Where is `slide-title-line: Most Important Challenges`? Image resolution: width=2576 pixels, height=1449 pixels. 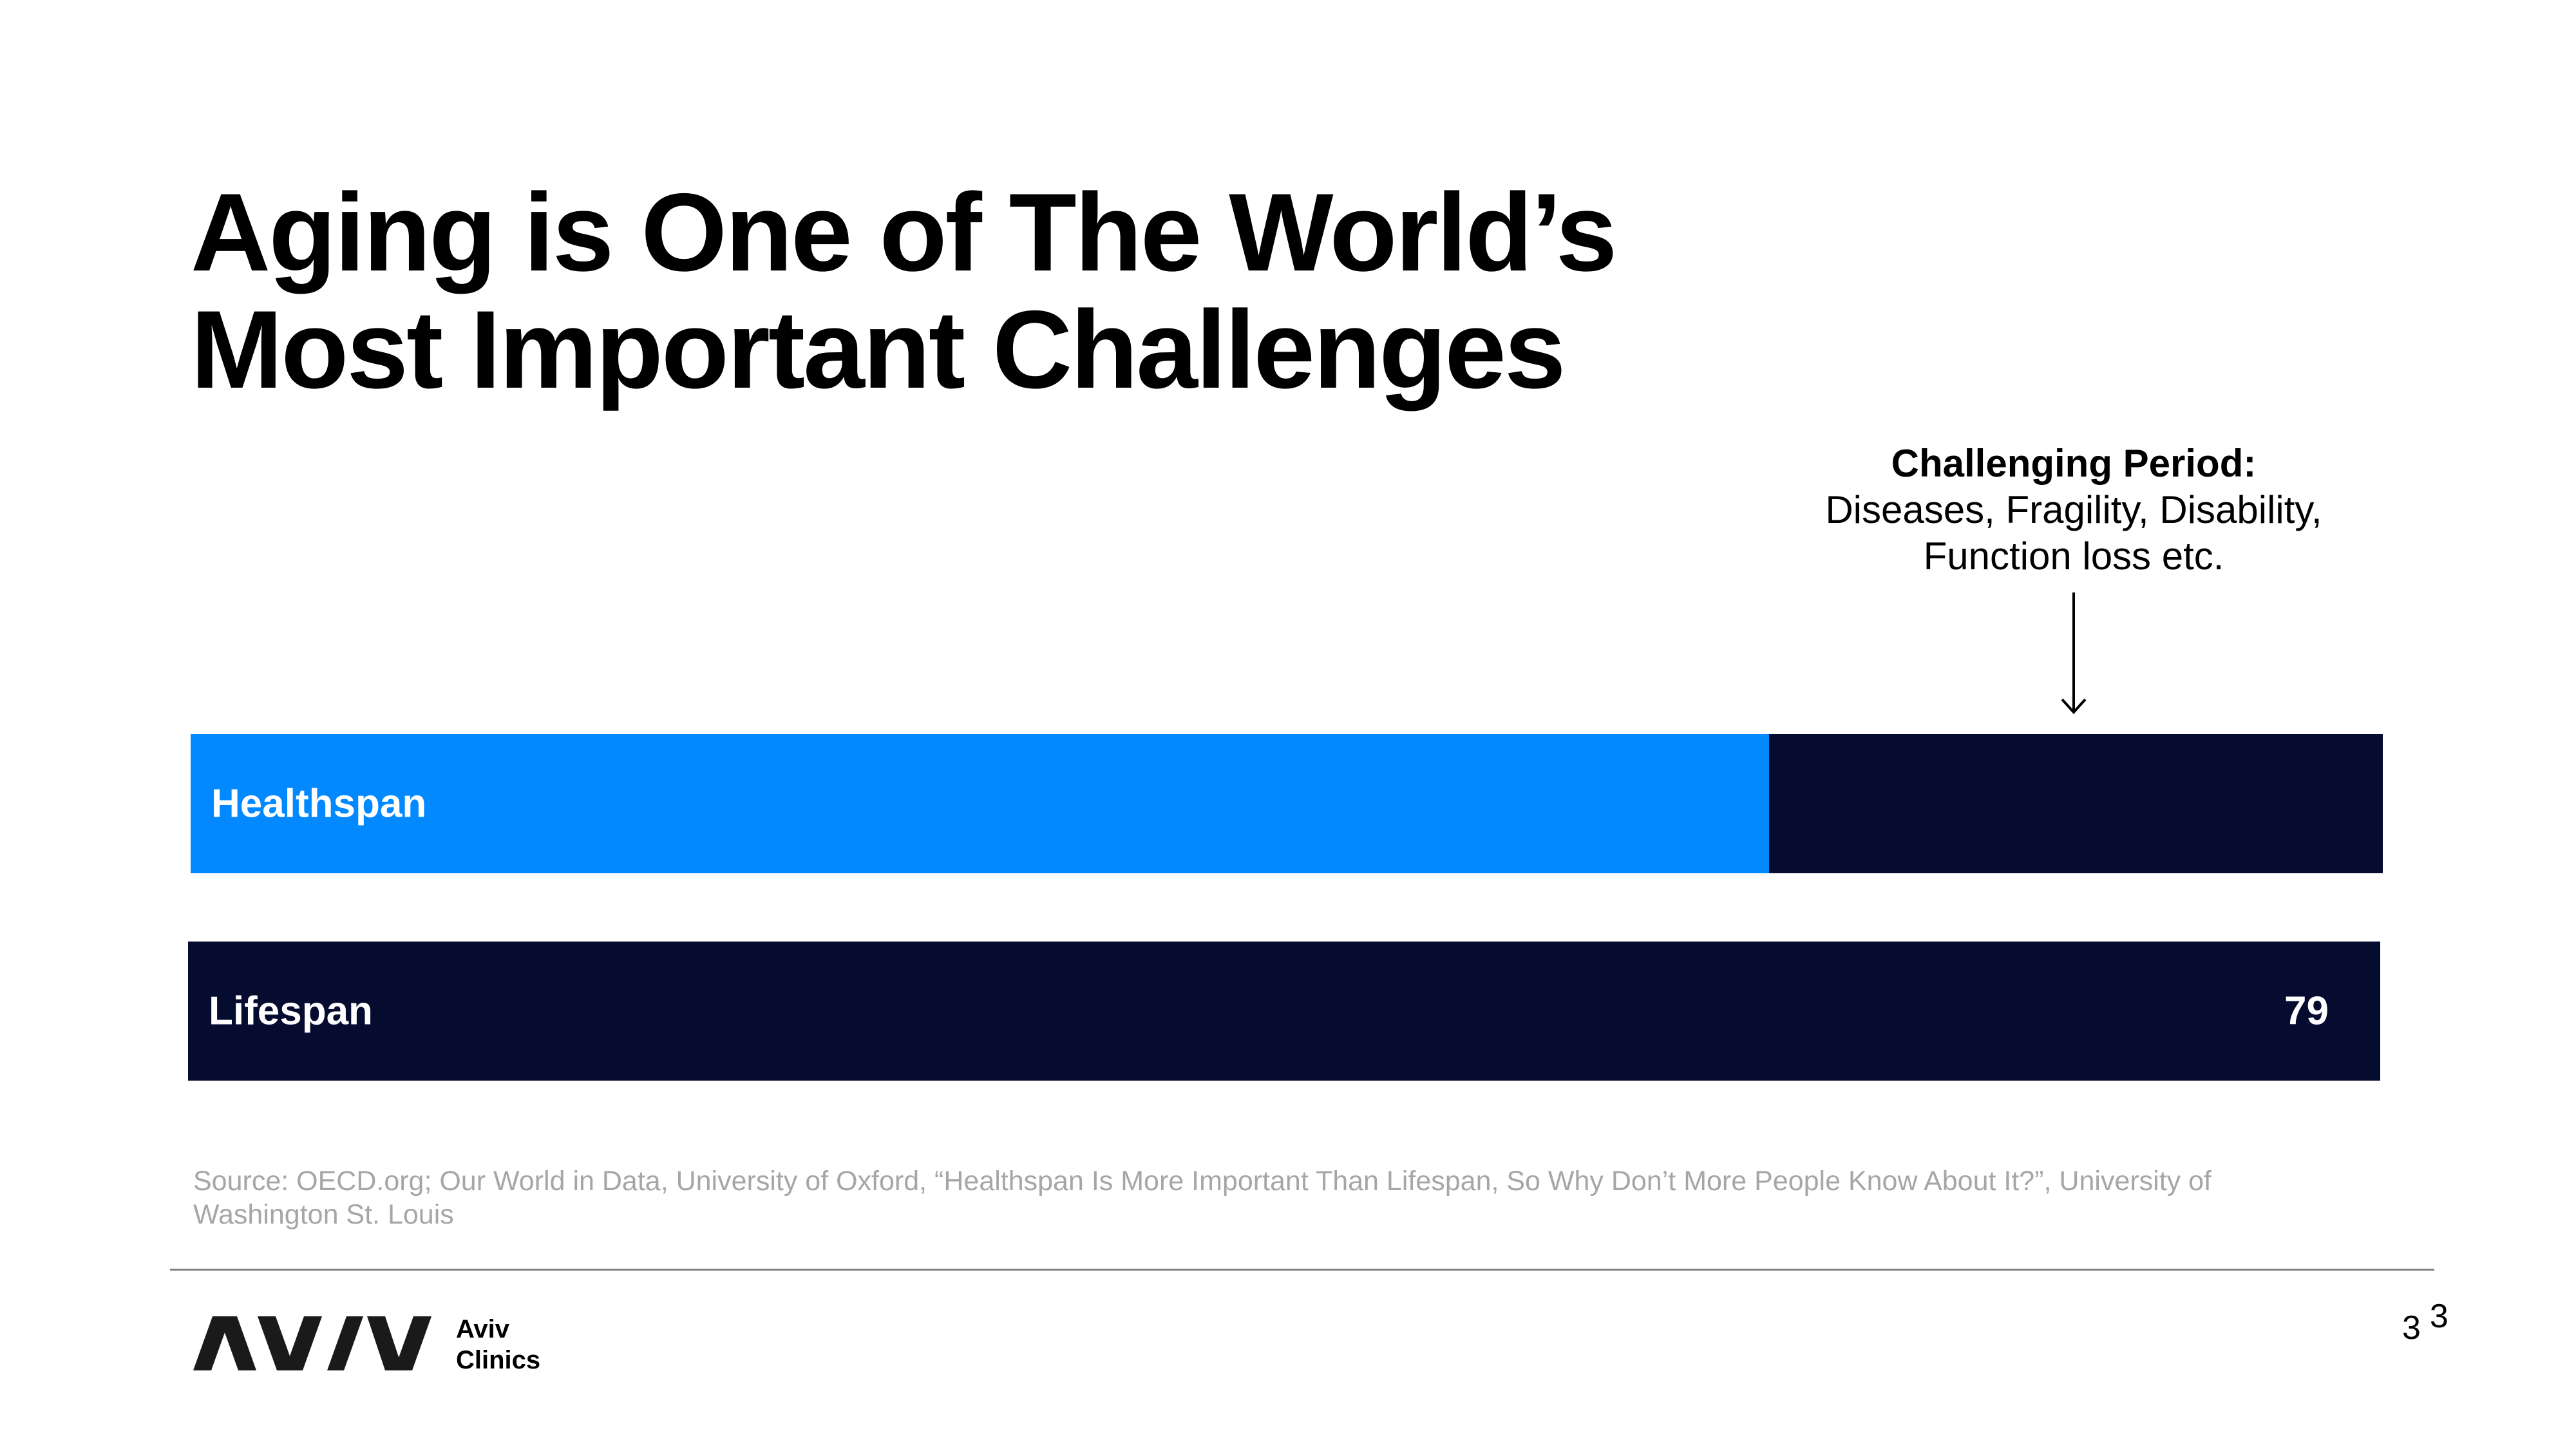
slide-title-line: Most Important Challenges is located at coordinates (878, 350).